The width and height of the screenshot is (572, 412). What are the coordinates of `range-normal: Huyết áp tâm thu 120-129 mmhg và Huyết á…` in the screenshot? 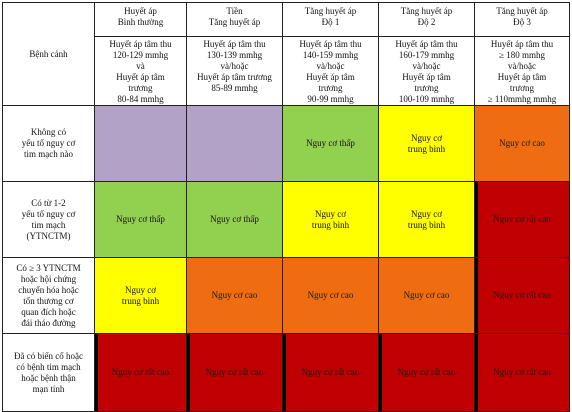 It's located at (140, 71).